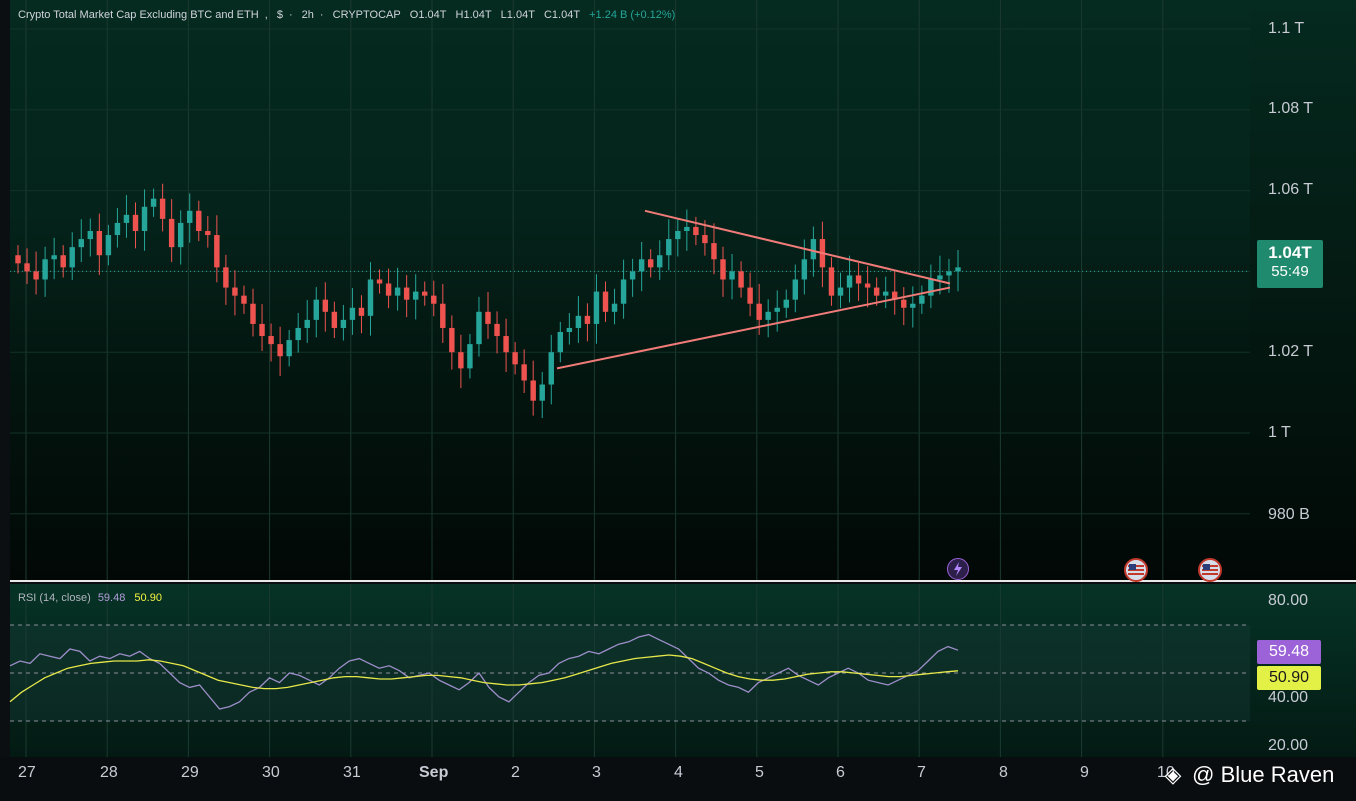 The height and width of the screenshot is (801, 1356). I want to click on time-tick: 2, so click(515, 772).